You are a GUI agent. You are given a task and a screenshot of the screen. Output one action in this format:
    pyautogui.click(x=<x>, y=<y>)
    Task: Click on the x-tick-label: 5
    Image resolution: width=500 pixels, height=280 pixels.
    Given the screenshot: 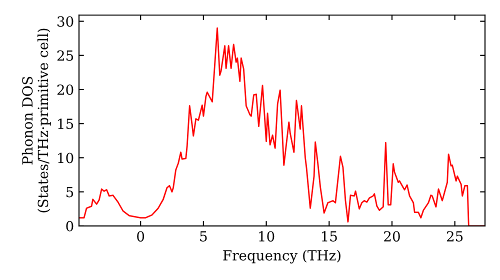 What is the action you would take?
    pyautogui.click(x=203, y=236)
    